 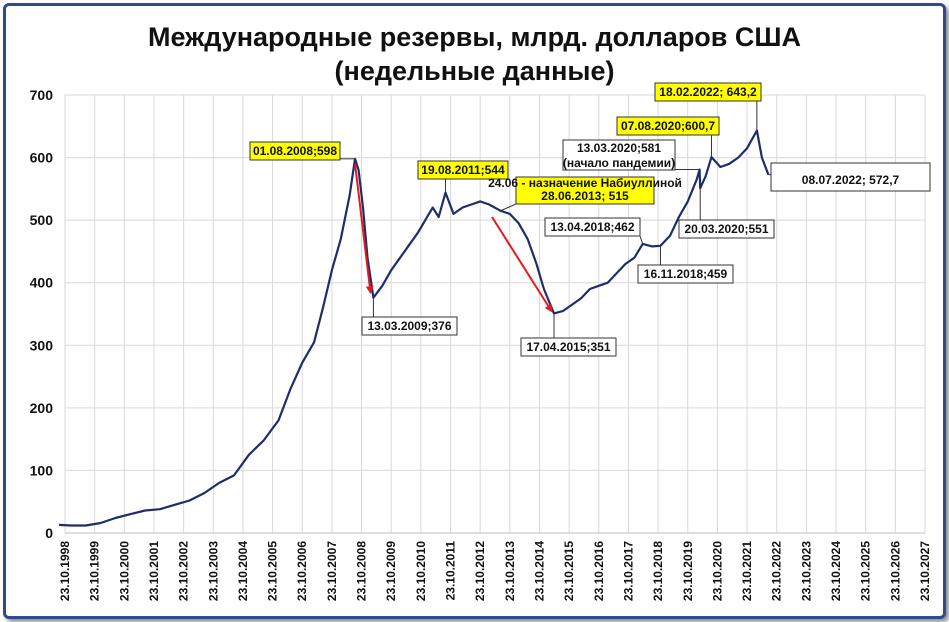 I want to click on annotation-label: 13.03.2009;376, so click(x=409, y=326).